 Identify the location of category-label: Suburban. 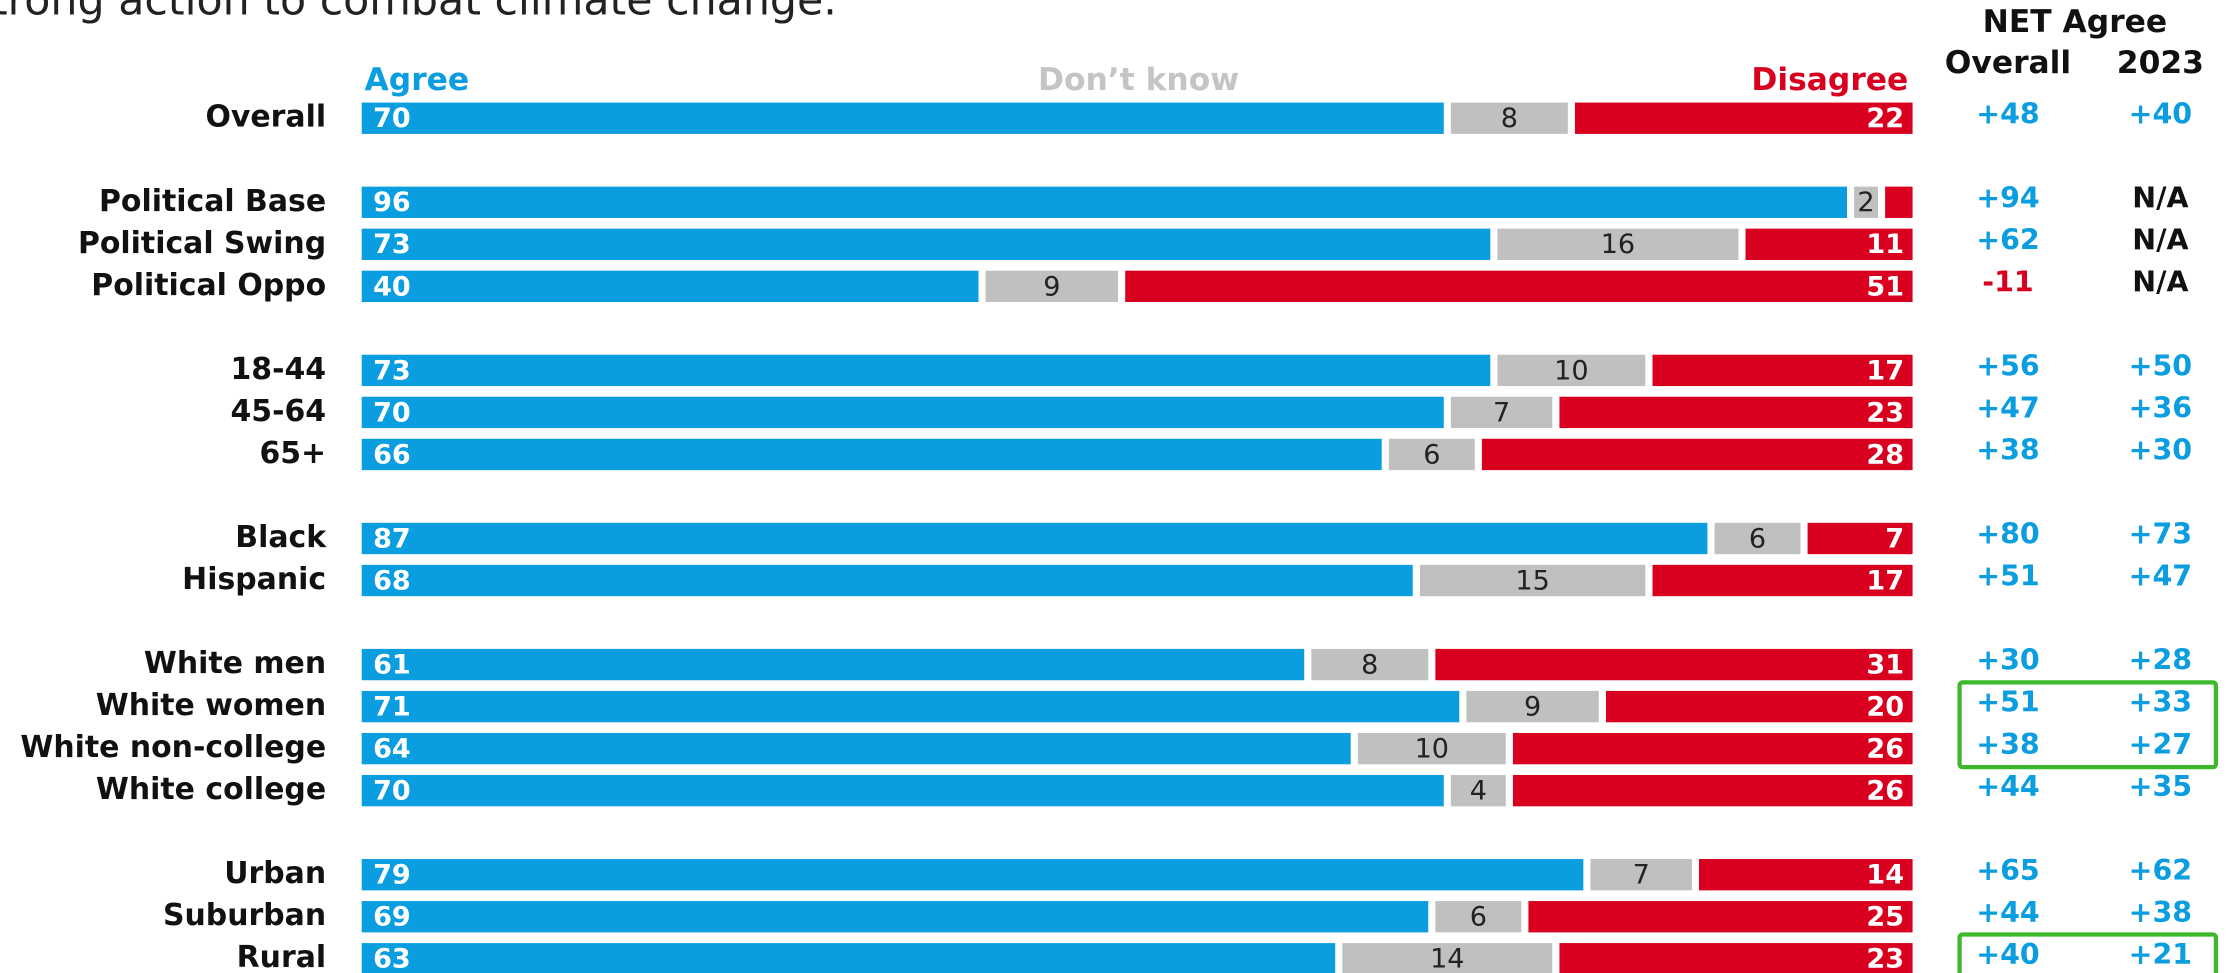
(244, 915).